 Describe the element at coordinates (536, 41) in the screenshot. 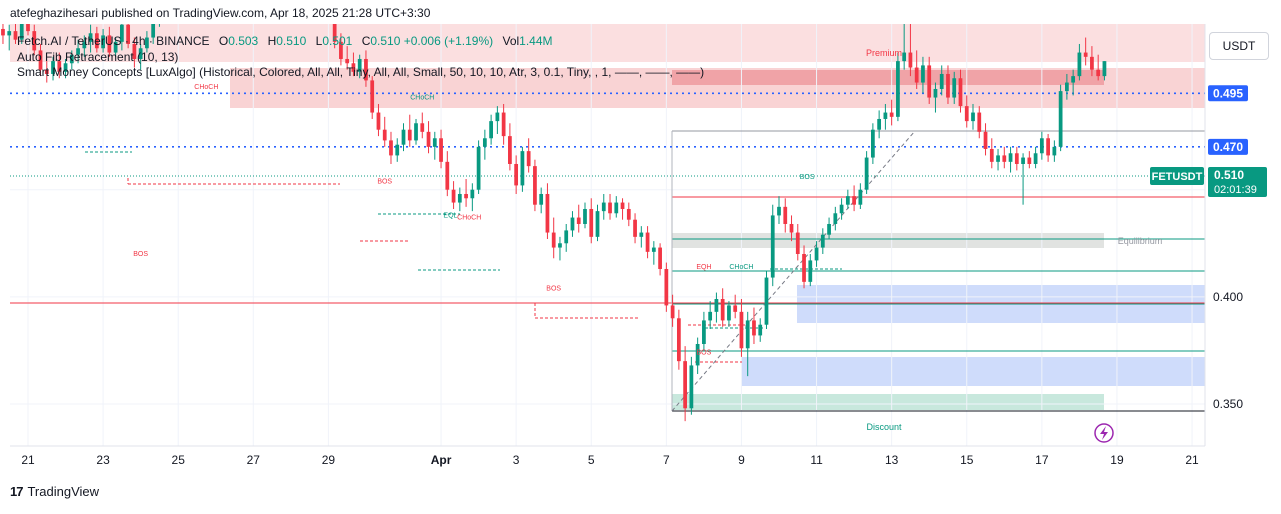

I see `volume-value: 1.44M` at that location.